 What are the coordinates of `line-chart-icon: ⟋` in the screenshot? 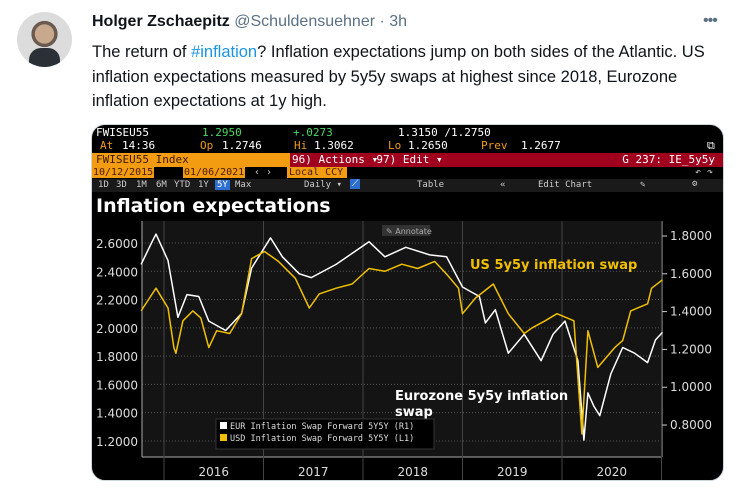 It's located at (355, 184).